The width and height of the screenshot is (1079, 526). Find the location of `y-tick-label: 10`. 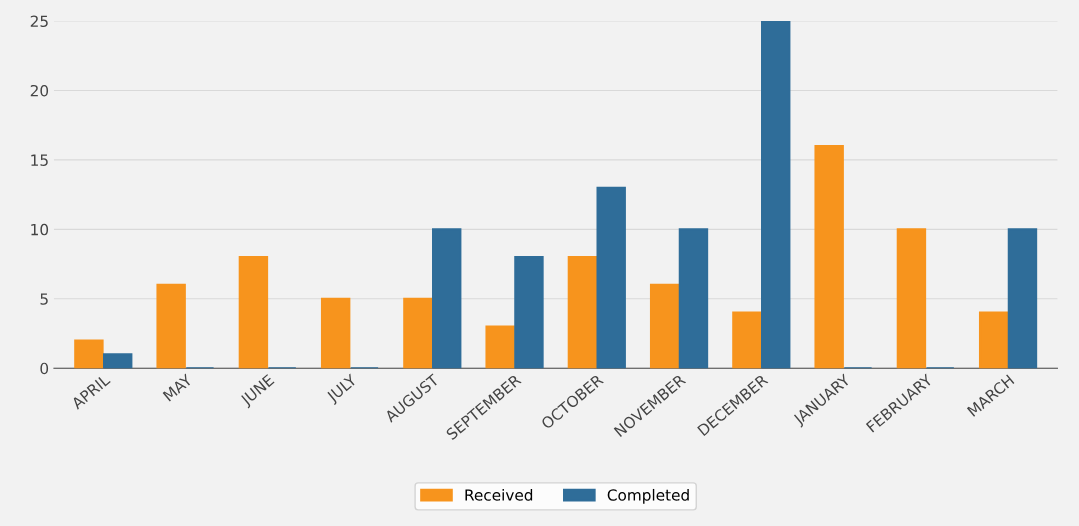

y-tick-label: 10 is located at coordinates (40, 229).